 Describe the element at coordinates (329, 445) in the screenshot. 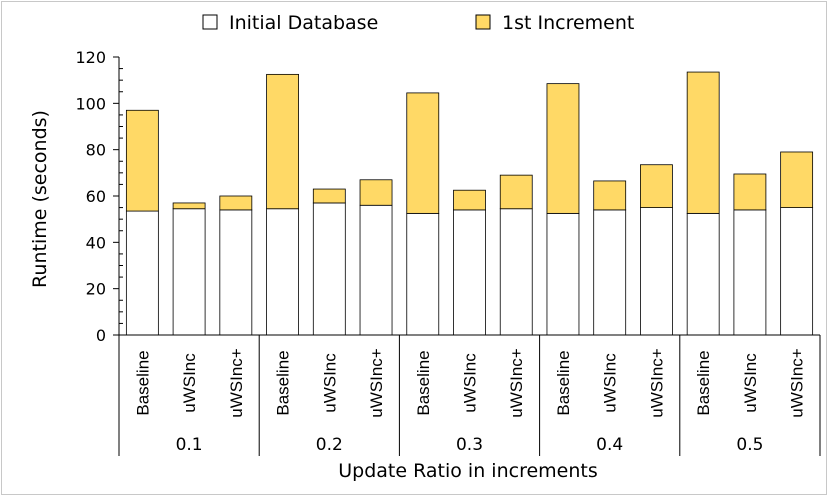

I see `group-label: 0.2` at that location.